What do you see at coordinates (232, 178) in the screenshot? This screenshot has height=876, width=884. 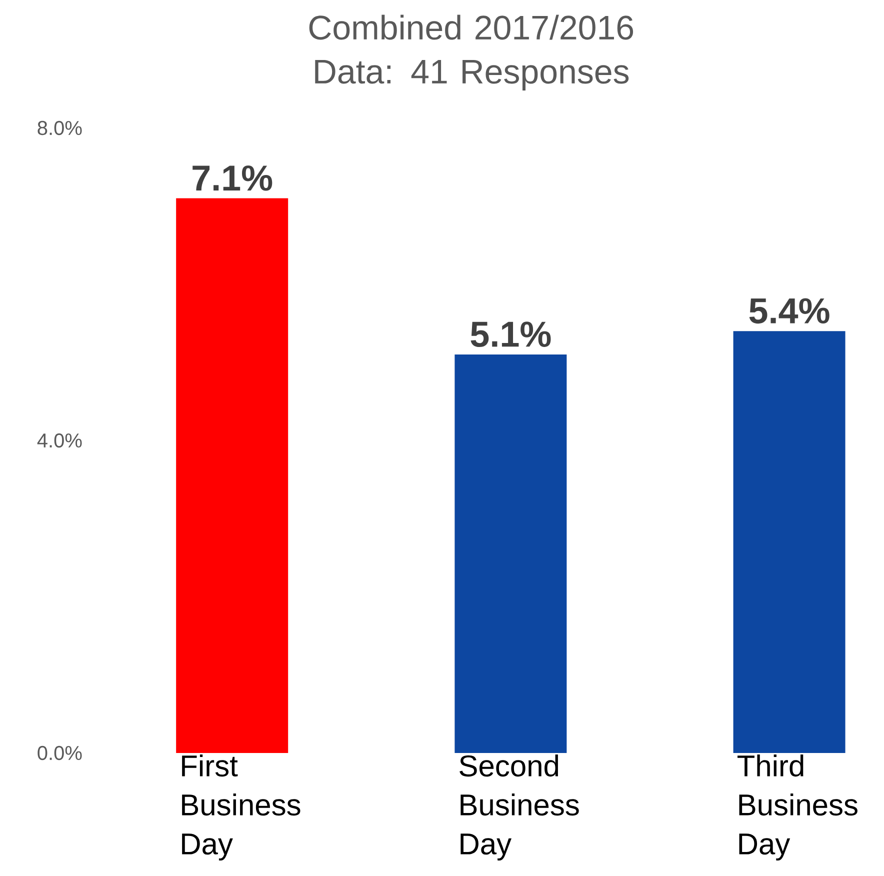 I see `data-label: 7.1%` at bounding box center [232, 178].